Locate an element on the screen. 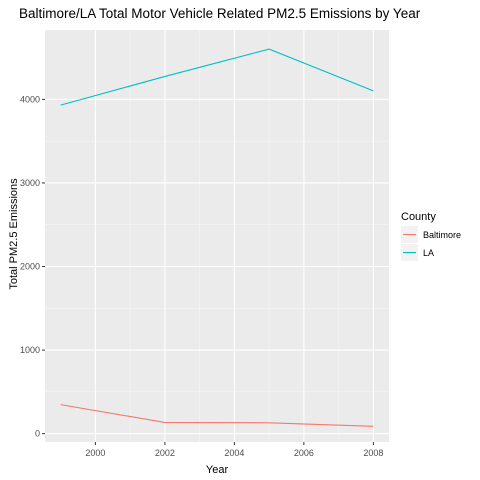 Image resolution: width=480 pixels, height=480 pixels. y-tick-label: 3000 is located at coordinates (30, 183).